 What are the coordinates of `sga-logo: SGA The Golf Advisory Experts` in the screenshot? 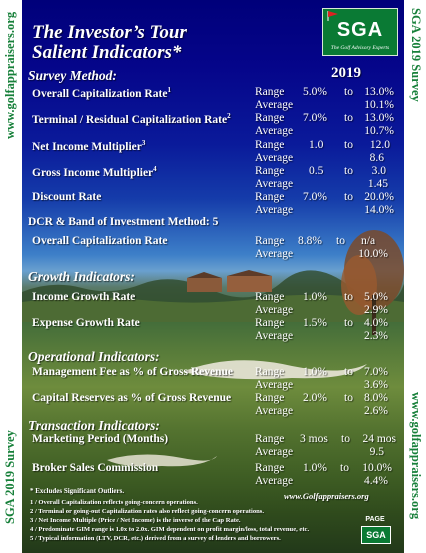 It's located at (360, 32).